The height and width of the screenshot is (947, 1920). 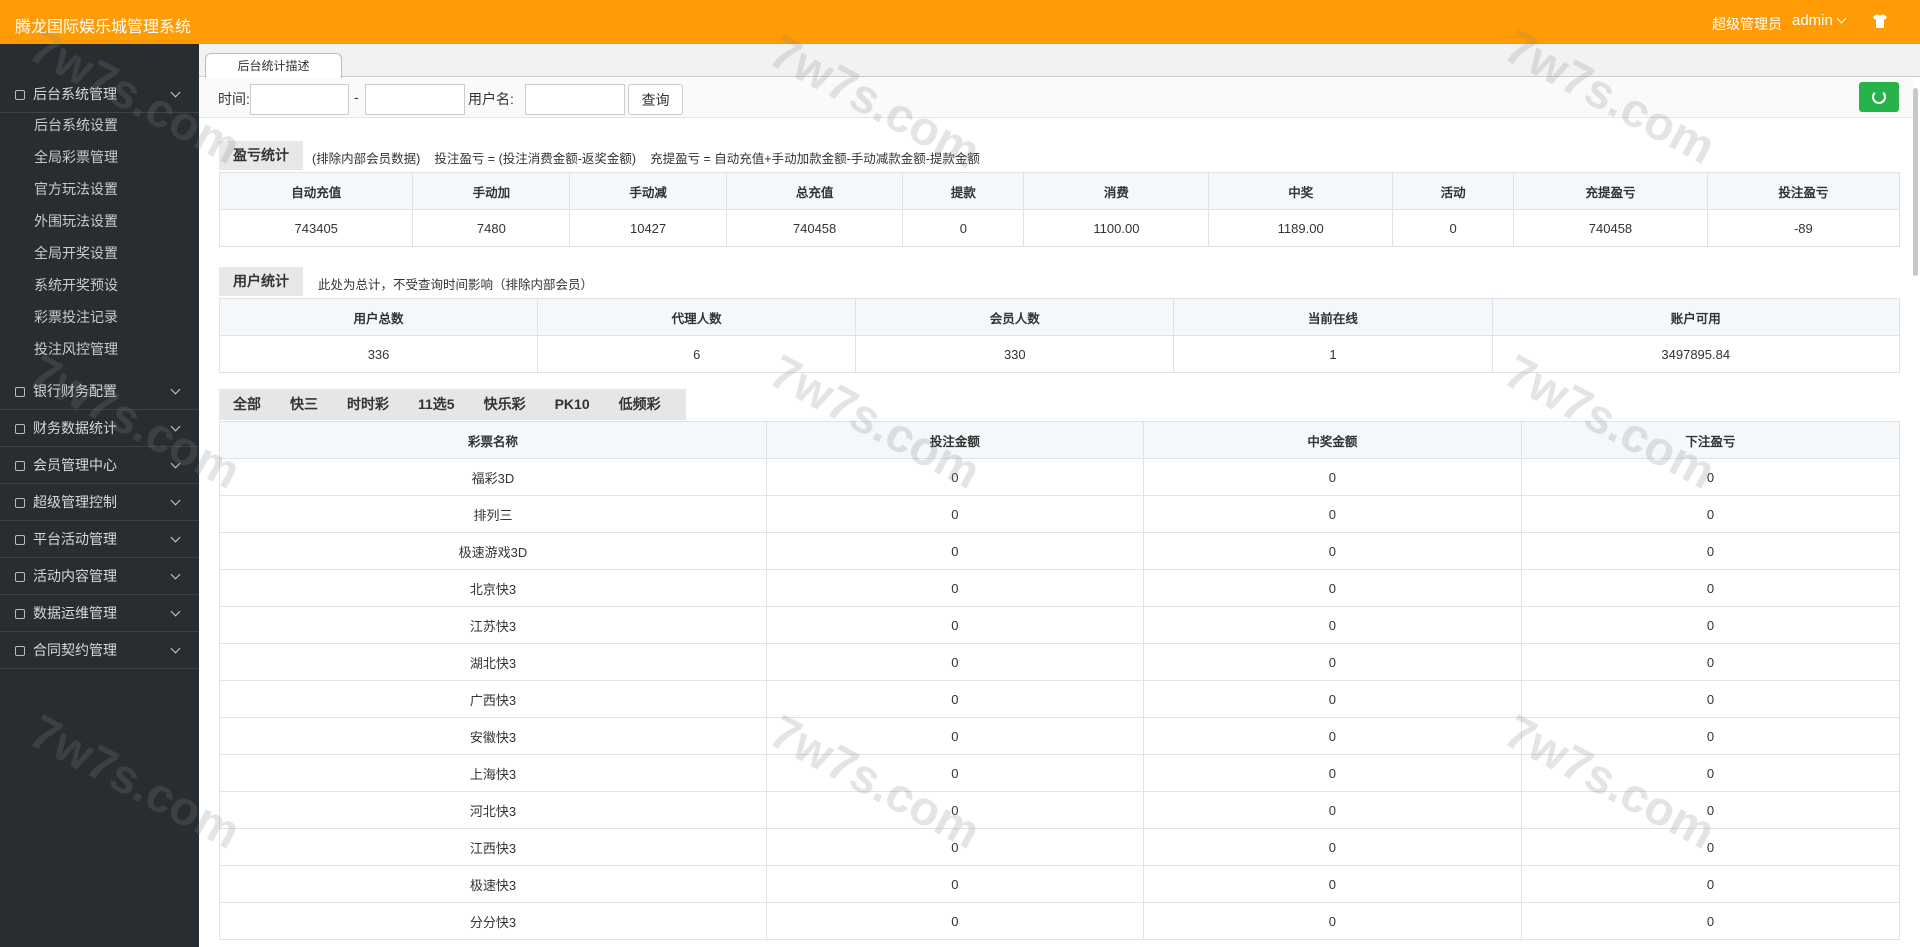 I want to click on column-header: 手动减, so click(x=648, y=191).